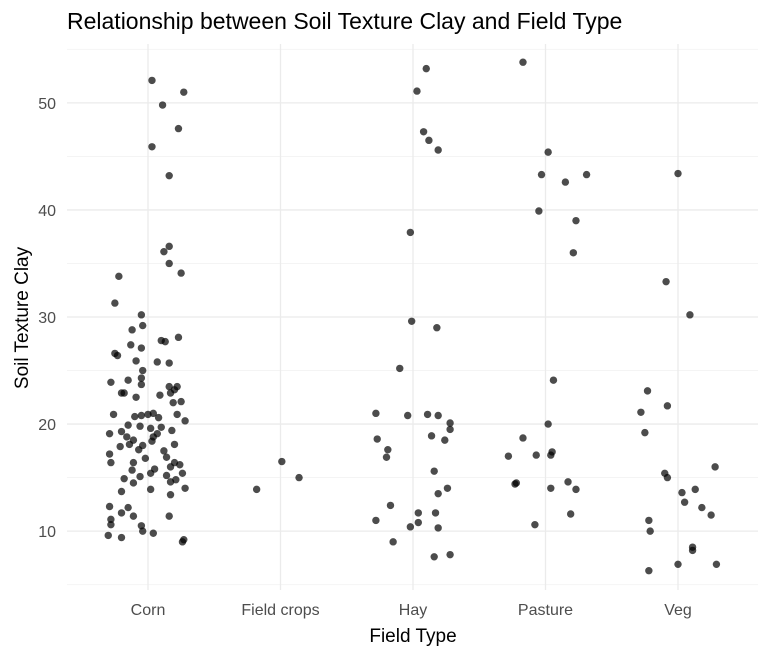  Describe the element at coordinates (47, 318) in the screenshot. I see `y-axis-ticks: 10 20 30 40 50` at that location.